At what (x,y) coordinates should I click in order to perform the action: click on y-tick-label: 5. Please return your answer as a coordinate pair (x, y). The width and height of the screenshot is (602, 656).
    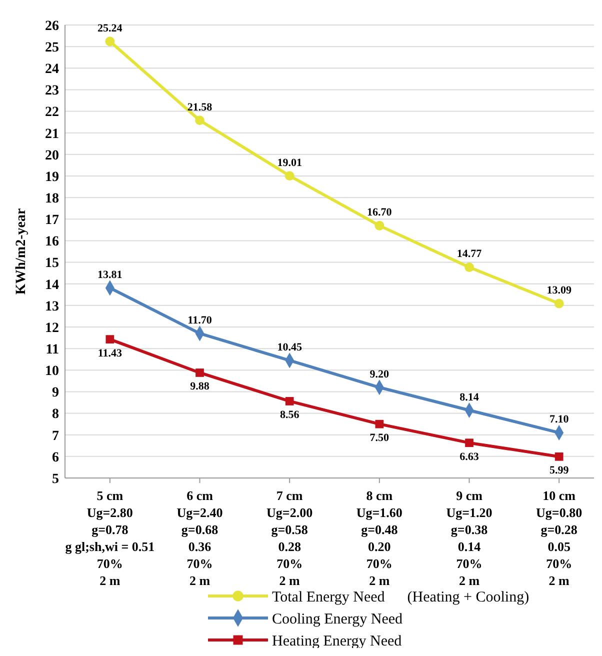
    Looking at the image, I should click on (55, 479).